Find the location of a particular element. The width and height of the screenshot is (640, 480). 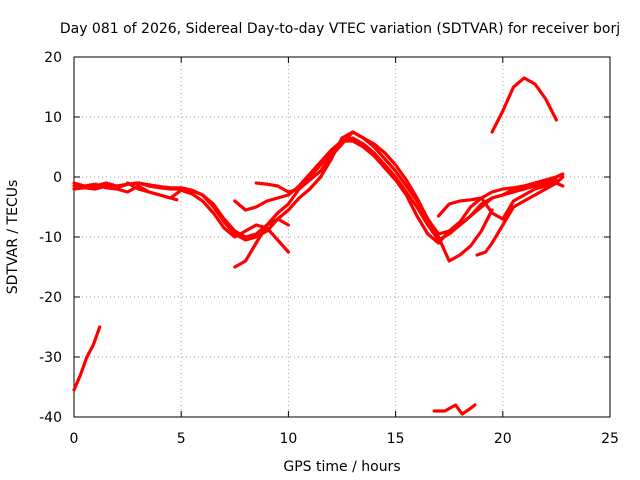

x-tick-label: 5 is located at coordinates (181, 439).